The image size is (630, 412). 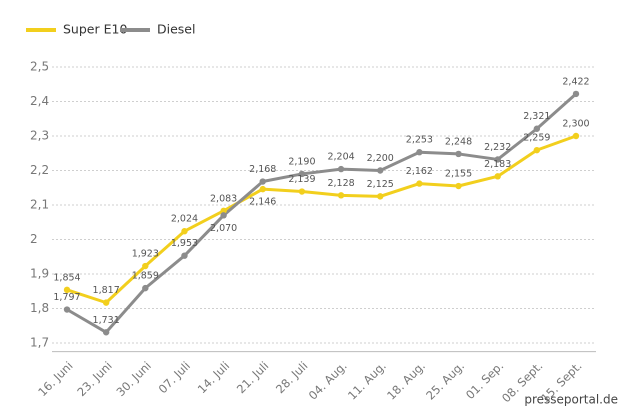 I want to click on y-tick-label: 2,2, so click(x=39, y=170).